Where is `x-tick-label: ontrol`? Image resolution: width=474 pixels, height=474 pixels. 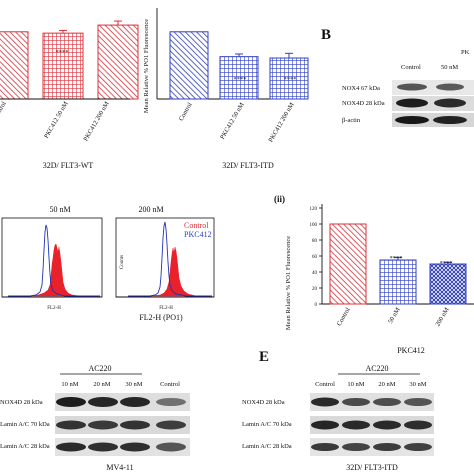 x-tick-label: ontrol is located at coordinates (4, 108).